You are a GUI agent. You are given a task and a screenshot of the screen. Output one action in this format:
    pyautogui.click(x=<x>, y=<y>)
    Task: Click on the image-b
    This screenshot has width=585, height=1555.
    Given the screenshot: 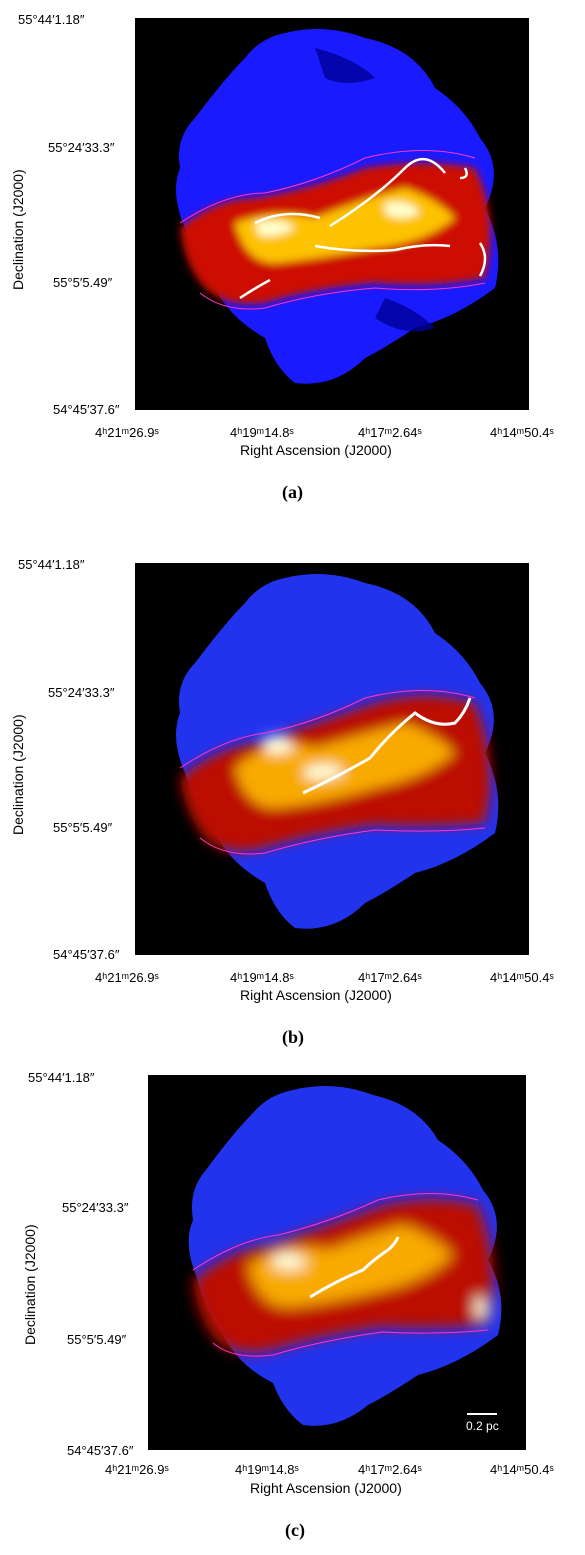 What is the action you would take?
    pyautogui.click(x=337, y=751)
    